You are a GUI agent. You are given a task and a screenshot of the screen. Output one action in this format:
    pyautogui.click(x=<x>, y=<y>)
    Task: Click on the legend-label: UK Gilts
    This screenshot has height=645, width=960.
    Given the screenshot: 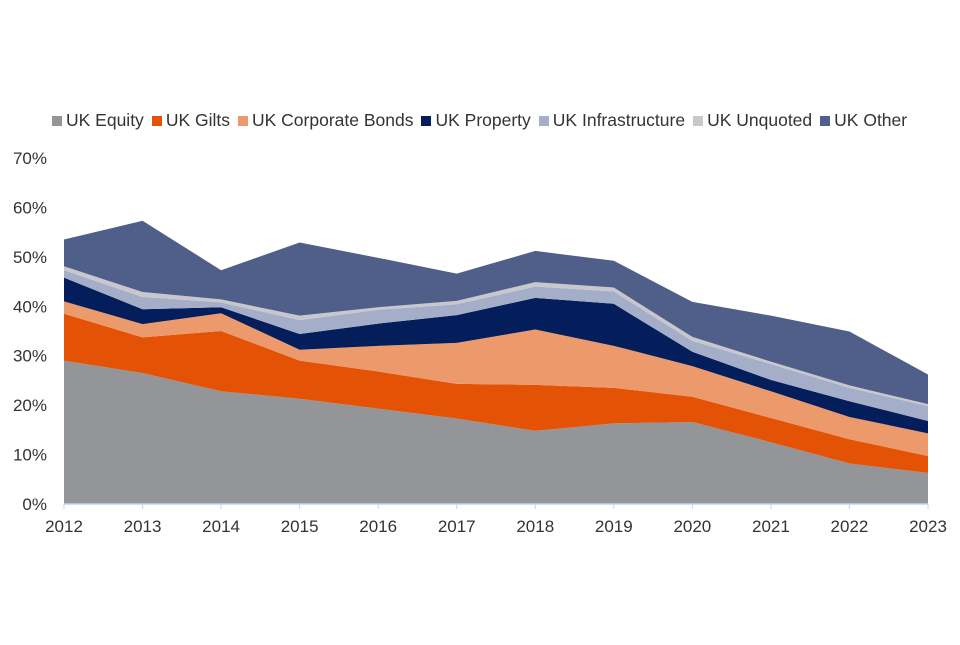 What is the action you would take?
    pyautogui.click(x=197, y=120)
    